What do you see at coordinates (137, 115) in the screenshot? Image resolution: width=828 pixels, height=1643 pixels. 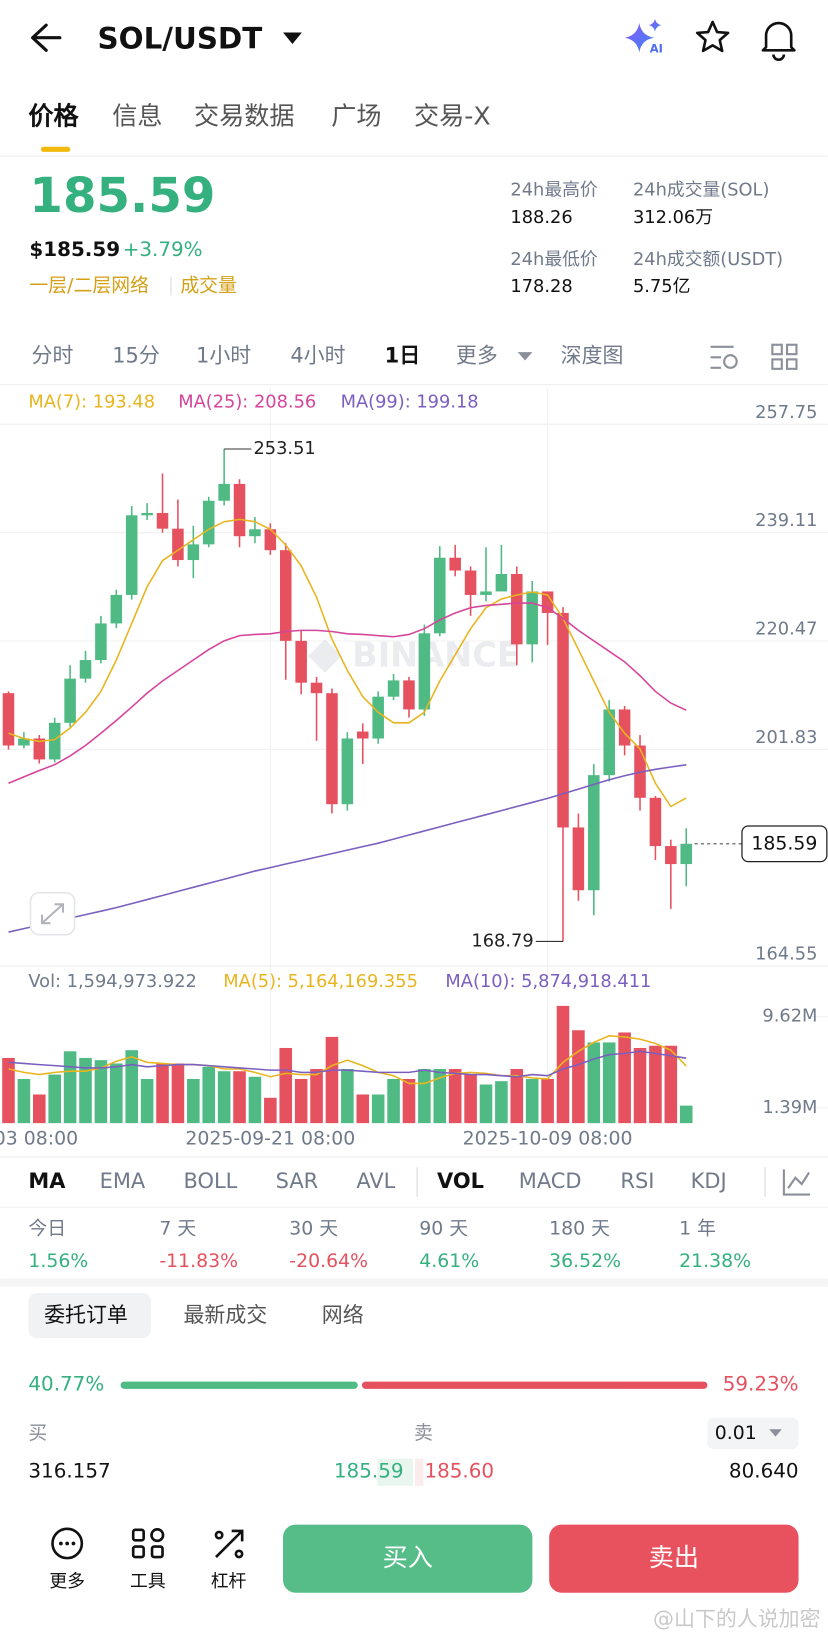 I see `tab: 信息` at bounding box center [137, 115].